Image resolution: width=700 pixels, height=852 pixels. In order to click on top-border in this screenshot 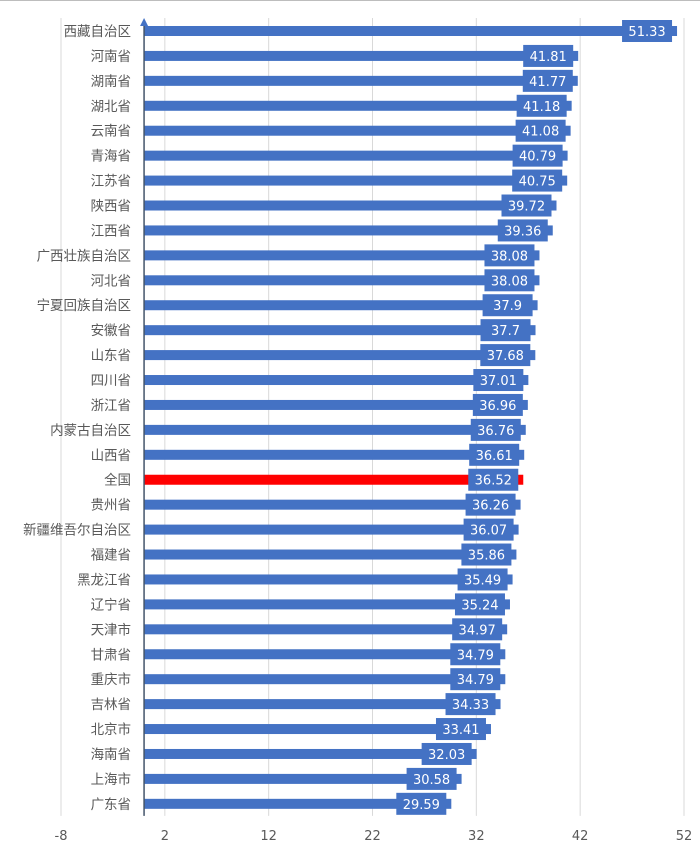, I will do `click(350, 0)`.